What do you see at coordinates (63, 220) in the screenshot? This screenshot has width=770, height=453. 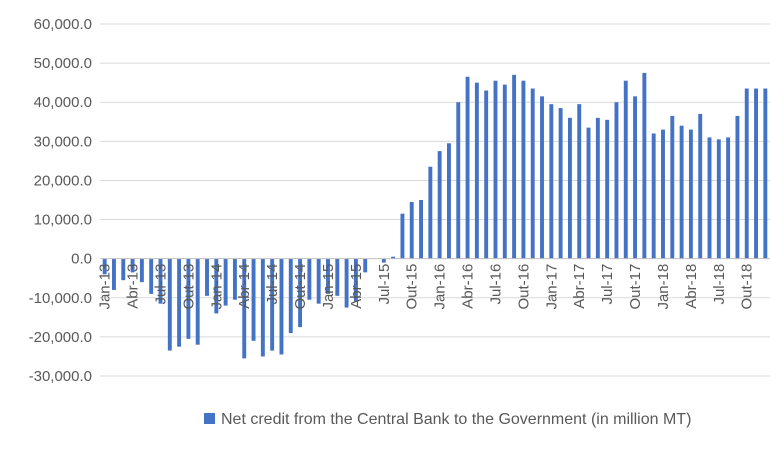 I see `y-tick-label: 10,000.0` at bounding box center [63, 220].